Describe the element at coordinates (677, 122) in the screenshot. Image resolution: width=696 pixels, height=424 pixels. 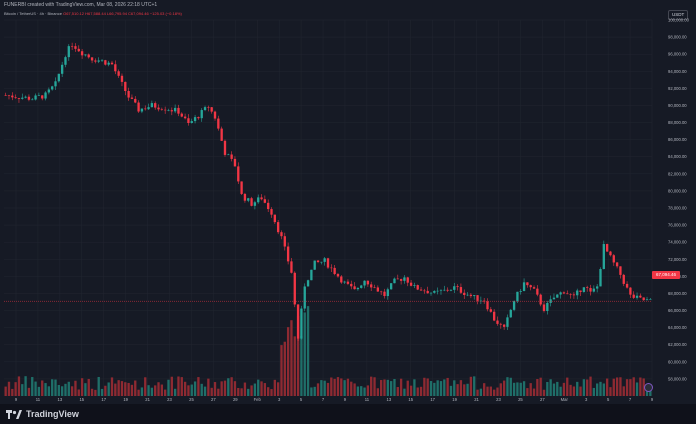
I see `price-tick-label: 88,000.00` at that location.